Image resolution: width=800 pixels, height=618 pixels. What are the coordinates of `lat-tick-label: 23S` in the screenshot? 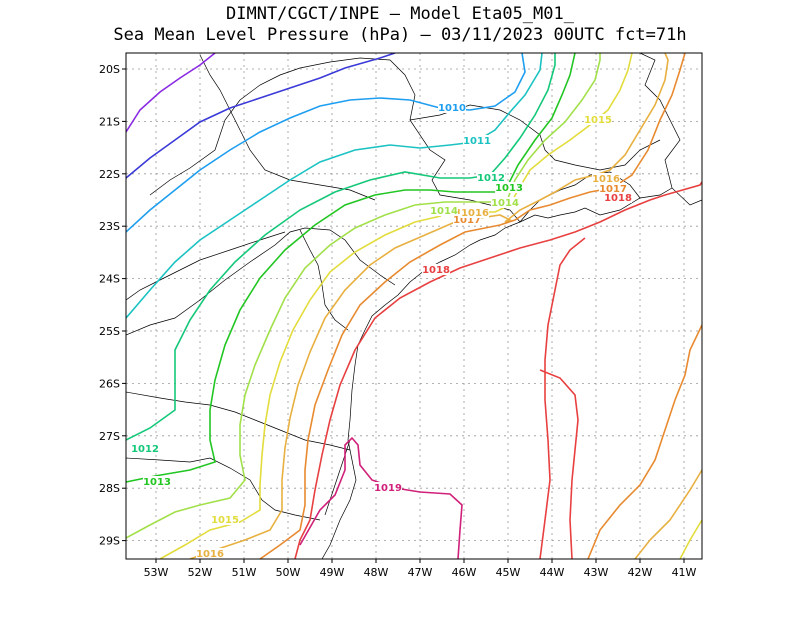 It's located at (109, 226).